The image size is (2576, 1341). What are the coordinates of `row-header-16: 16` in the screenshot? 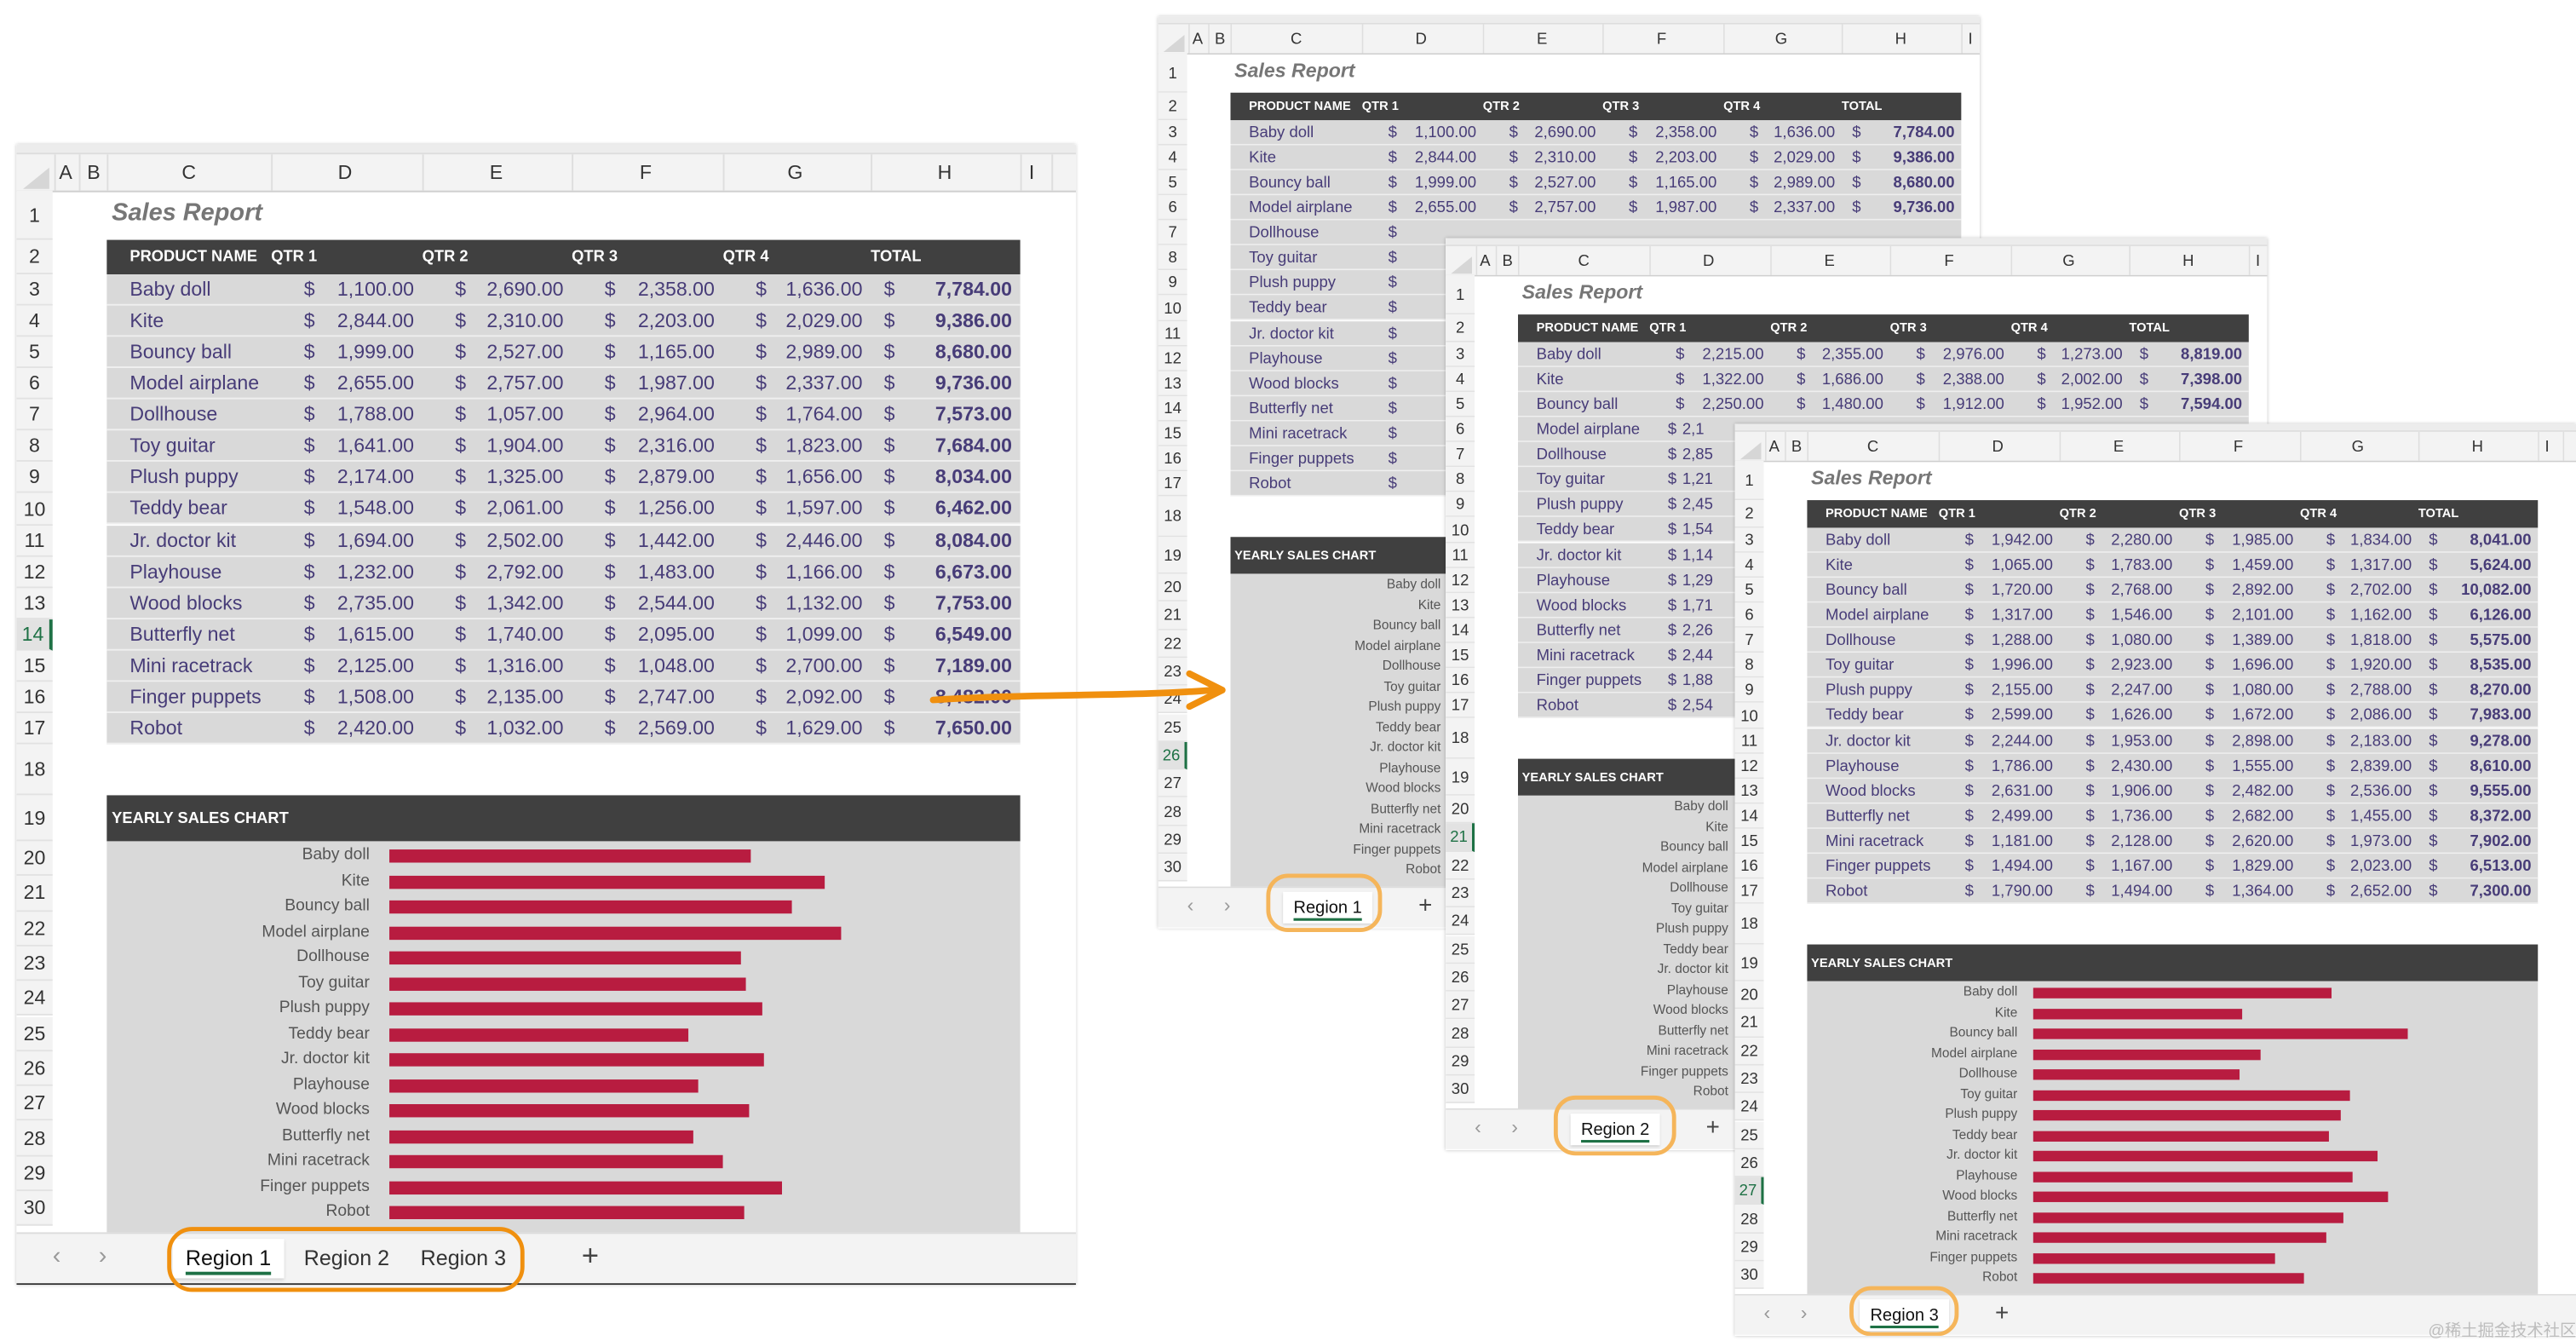 It's located at (35, 698).